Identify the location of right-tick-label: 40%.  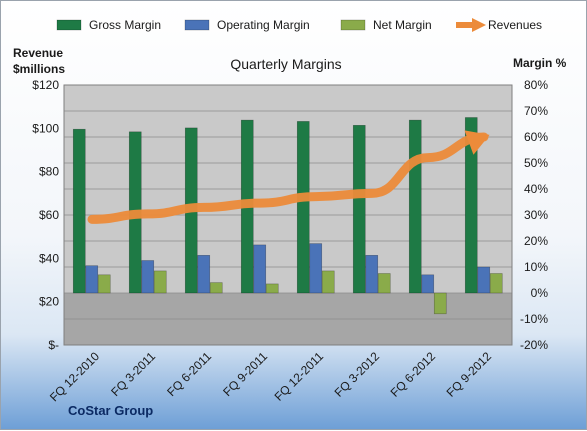
(536, 189).